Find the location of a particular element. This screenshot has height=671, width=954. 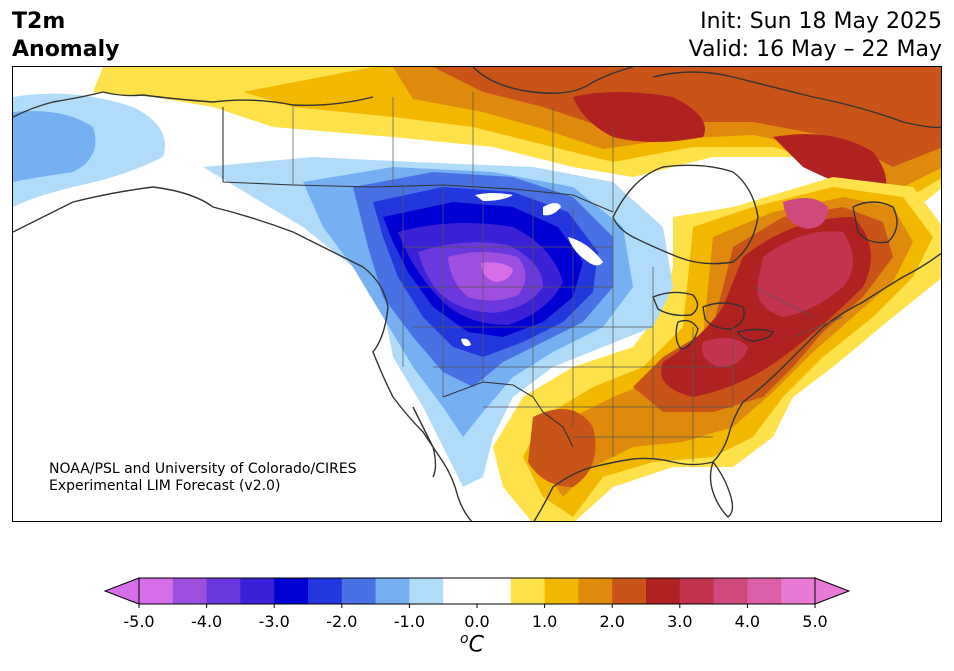

credit-line-2: Experimental LIM Forecast (v2.0) is located at coordinates (165, 486).